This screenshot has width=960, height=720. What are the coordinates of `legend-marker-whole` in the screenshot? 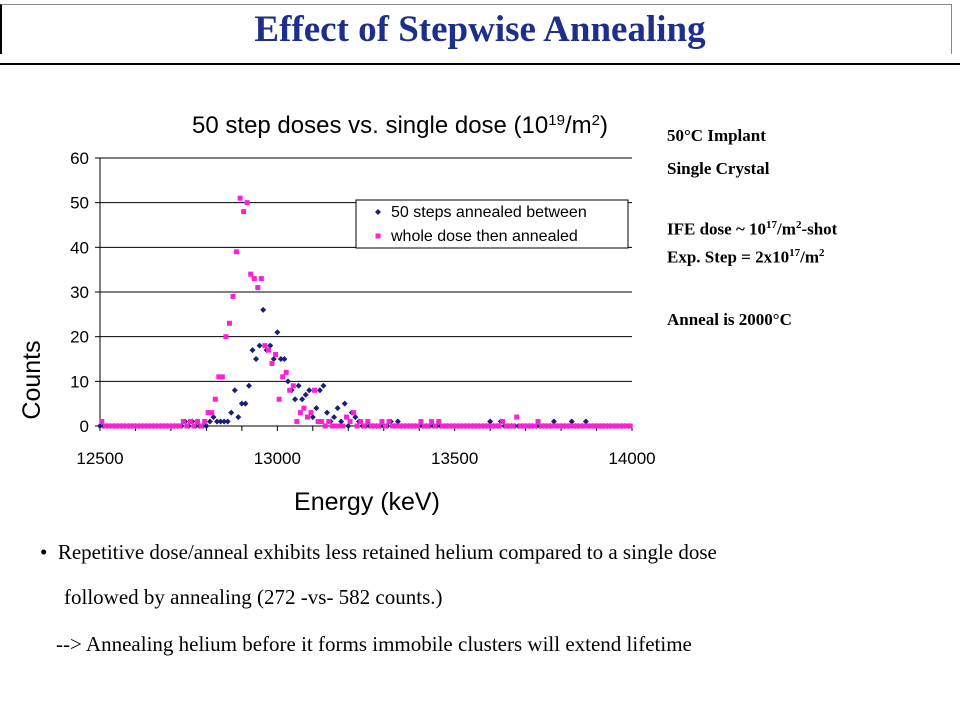 It's located at (378, 236).